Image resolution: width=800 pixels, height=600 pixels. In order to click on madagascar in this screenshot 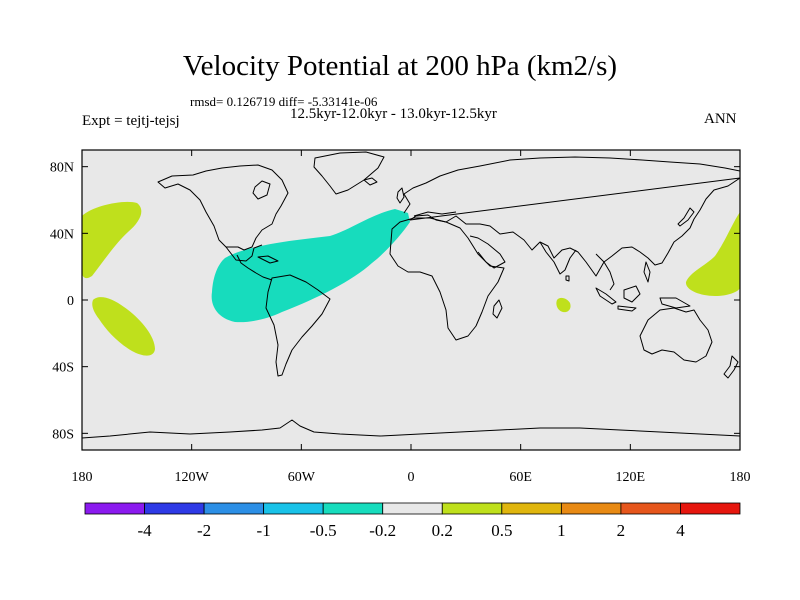, I will do `click(497, 309)`.